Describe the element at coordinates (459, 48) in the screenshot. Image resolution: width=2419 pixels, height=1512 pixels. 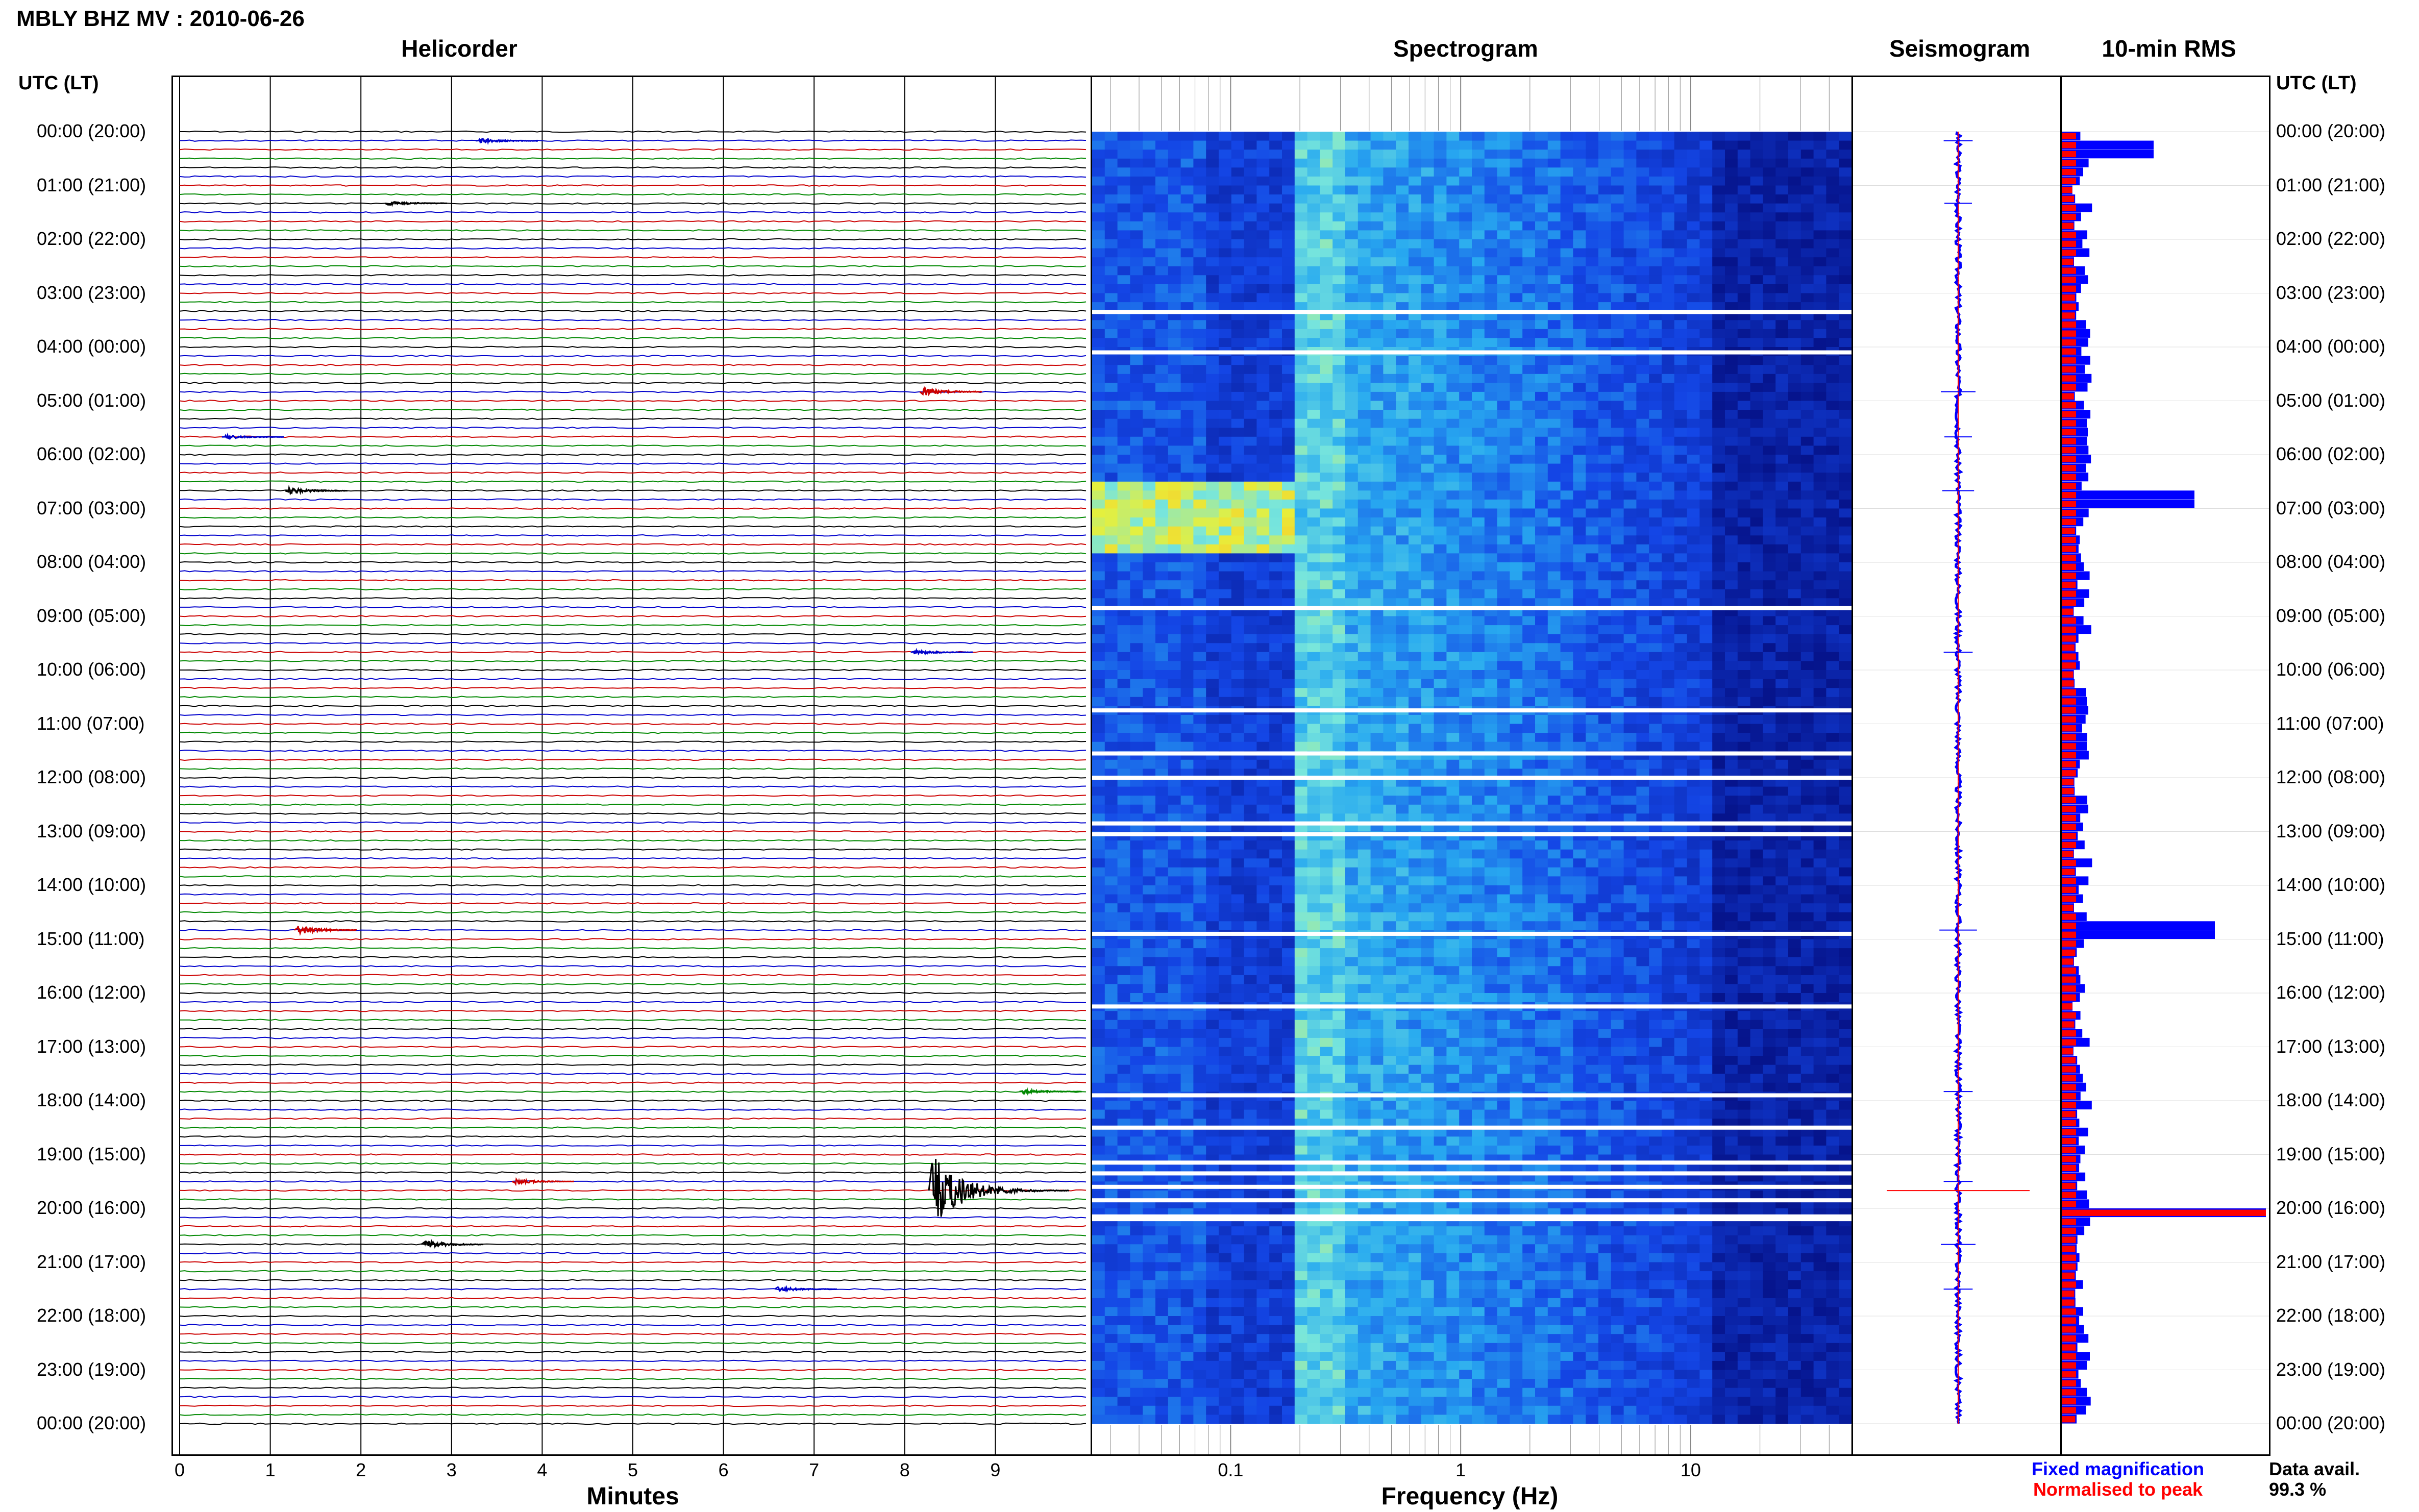
I see `helicorder-header: Helicorder` at that location.